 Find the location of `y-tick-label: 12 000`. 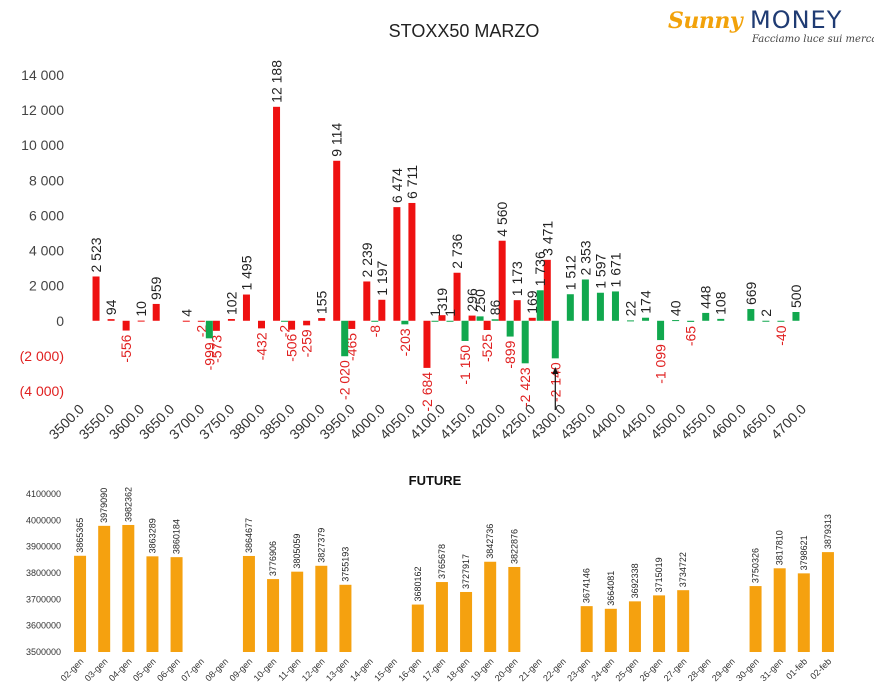

y-tick-label: 12 000 is located at coordinates (42, 110).